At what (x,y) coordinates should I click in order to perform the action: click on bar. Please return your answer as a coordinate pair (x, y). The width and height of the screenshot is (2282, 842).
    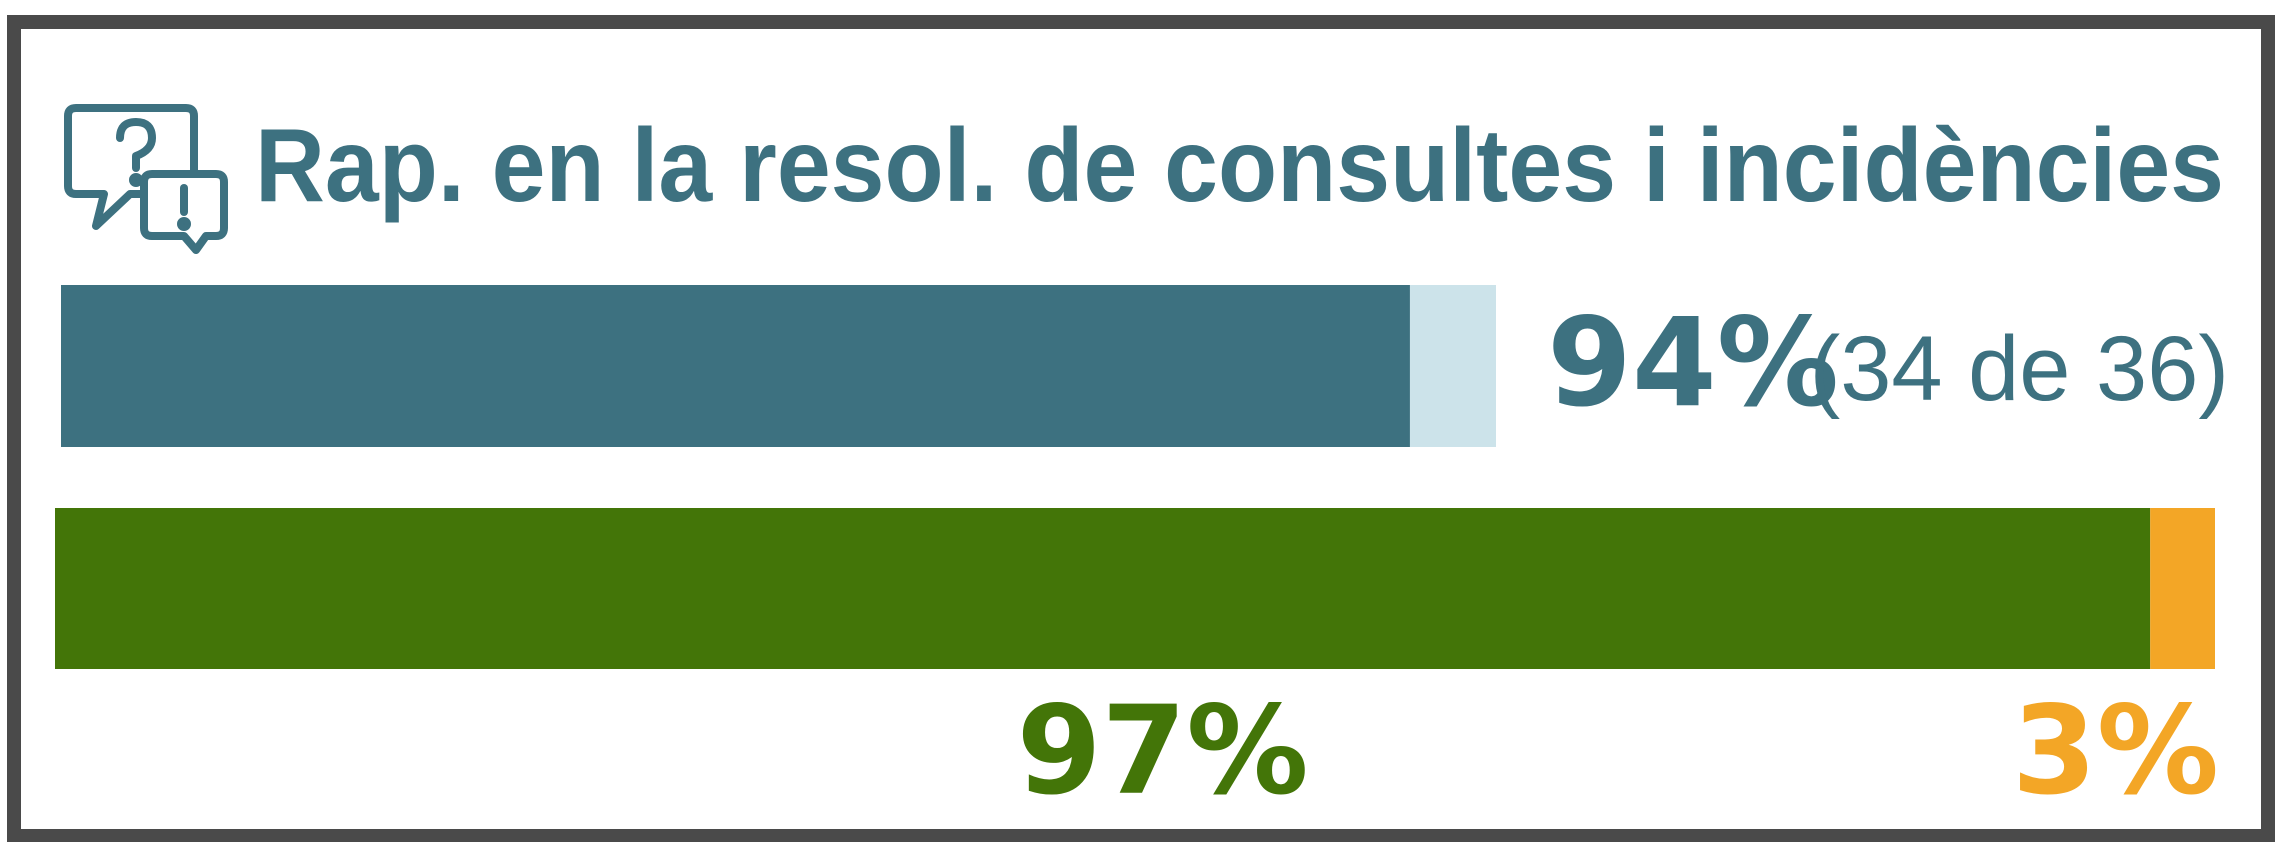
    Looking at the image, I should click on (735, 366).